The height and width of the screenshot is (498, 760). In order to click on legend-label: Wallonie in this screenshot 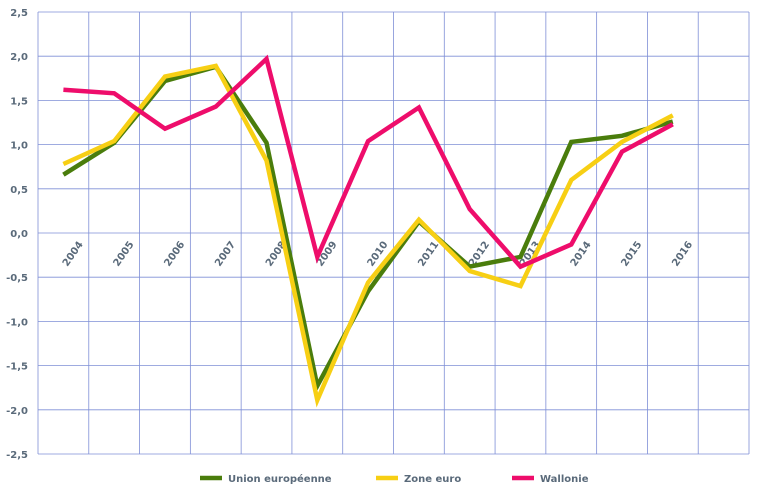, I will do `click(564, 479)`.